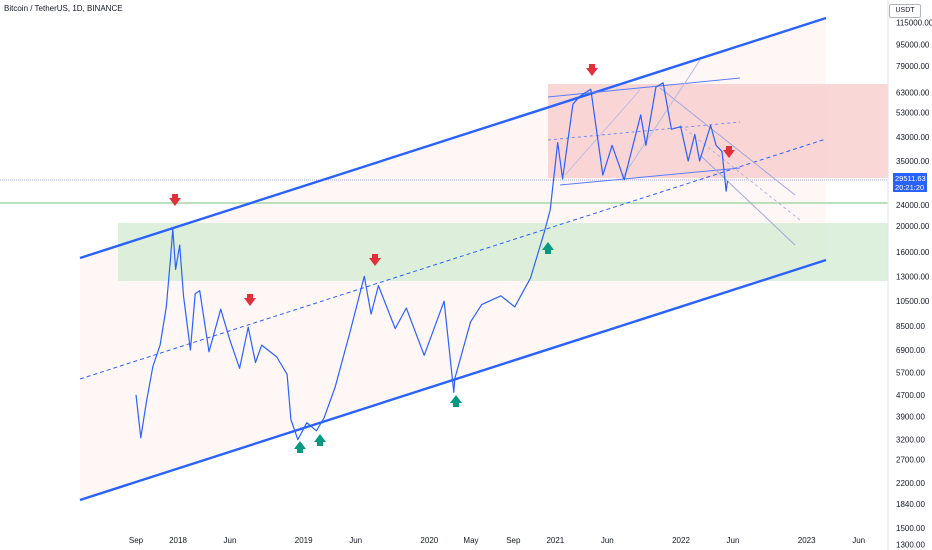 Image resolution: width=932 pixels, height=550 pixels. I want to click on top-pattern-upper, so click(644, 87).